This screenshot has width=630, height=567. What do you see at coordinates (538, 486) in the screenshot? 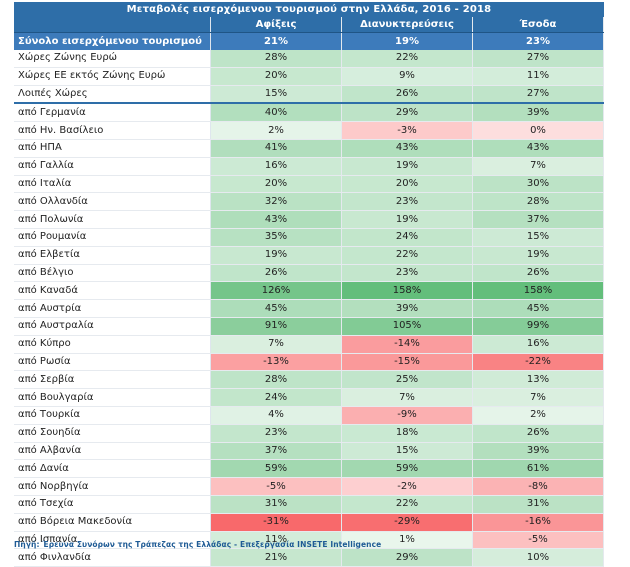
I see `cell-receipts: -8%` at bounding box center [538, 486].